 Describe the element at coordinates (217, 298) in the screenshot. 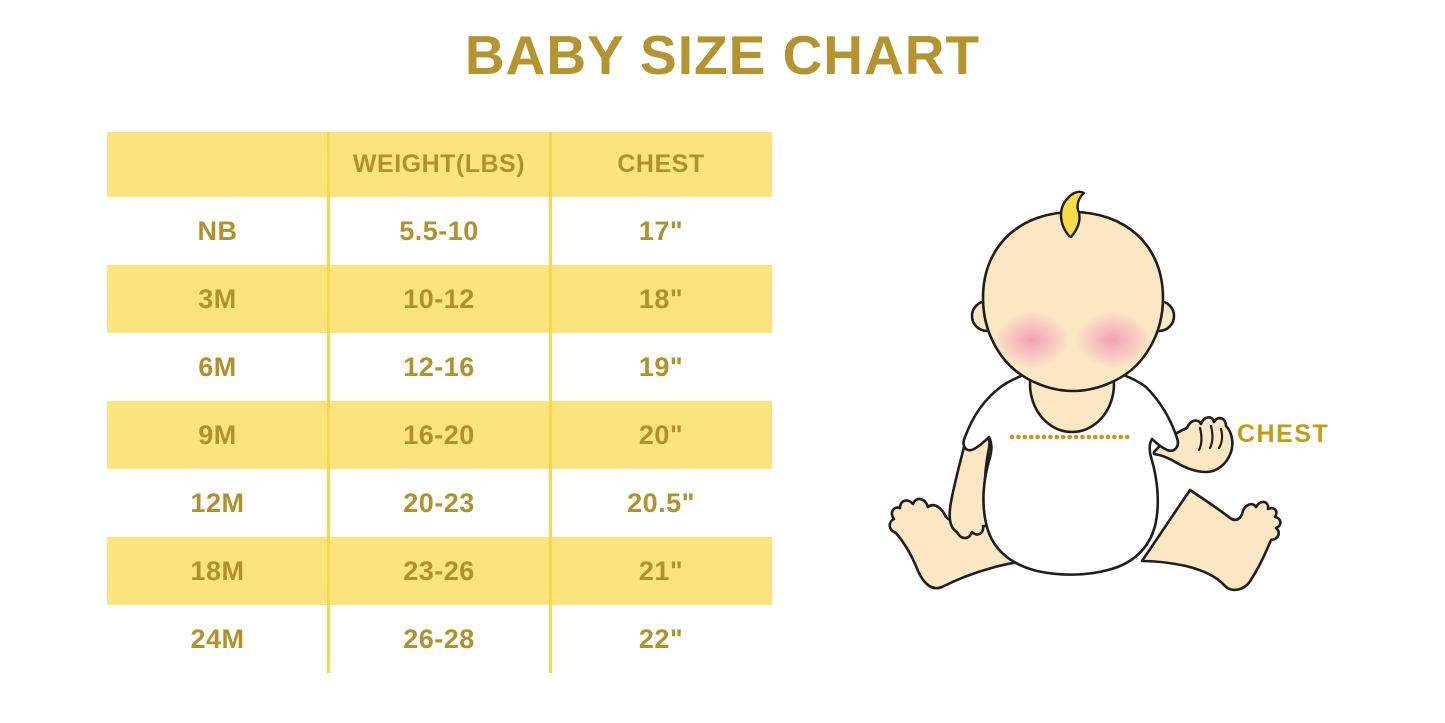

I see `size-cell: 3M` at that location.